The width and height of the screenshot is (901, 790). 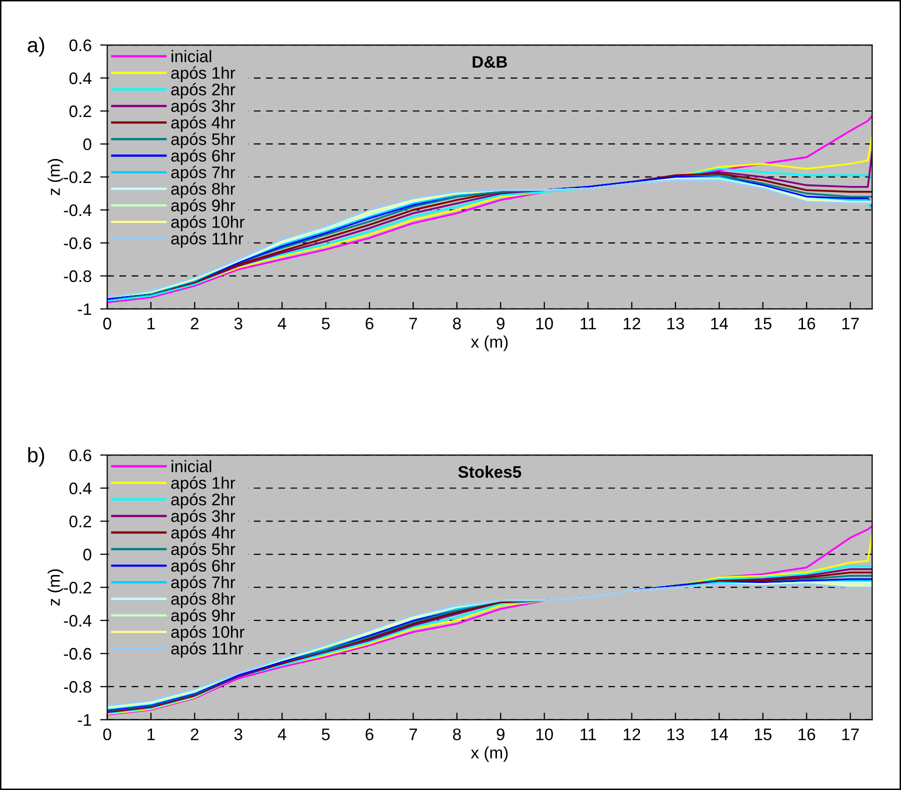 I want to click on text: a), so click(x=36, y=47).